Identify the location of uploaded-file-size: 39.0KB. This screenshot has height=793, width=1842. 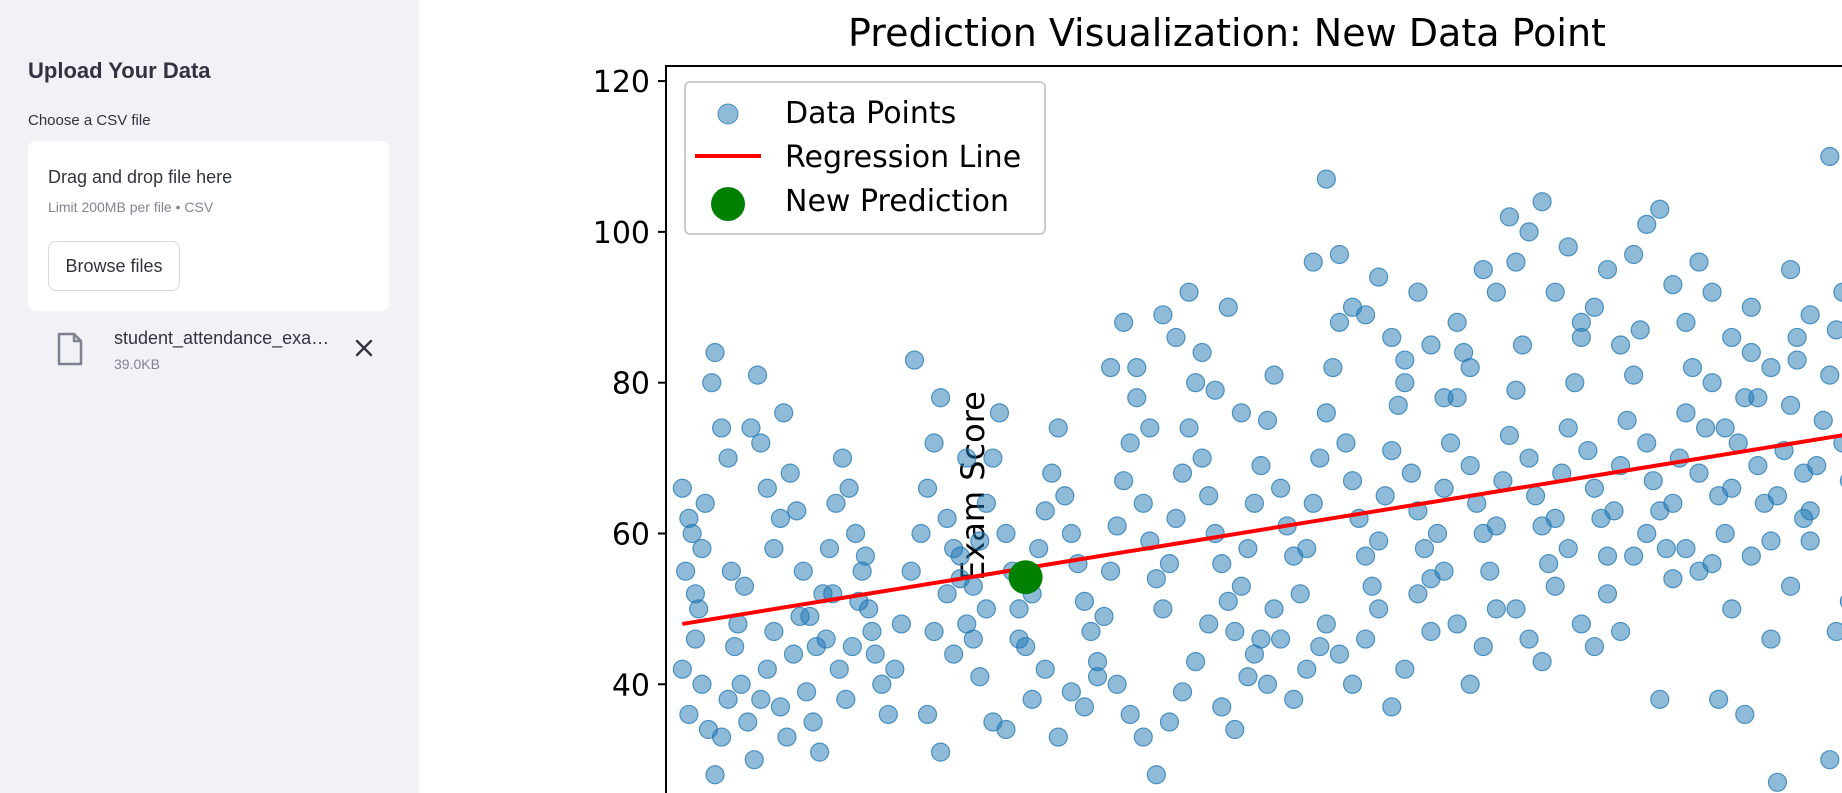
(137, 364).